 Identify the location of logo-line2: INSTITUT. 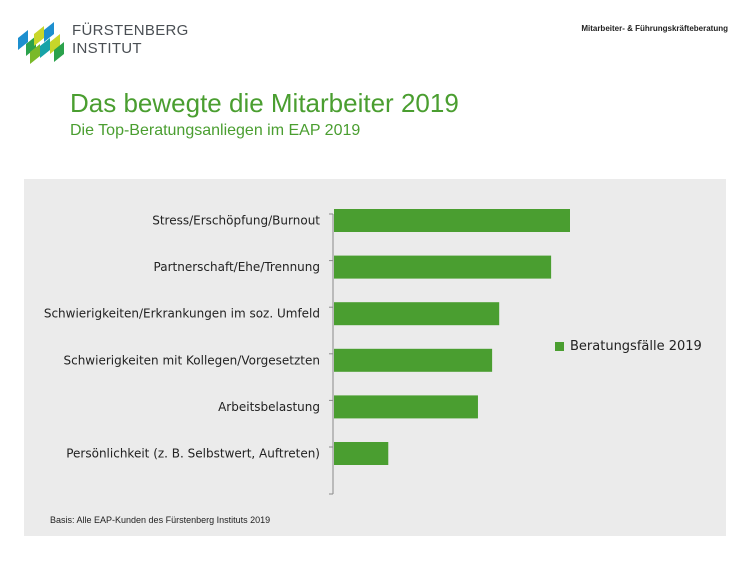
(107, 48).